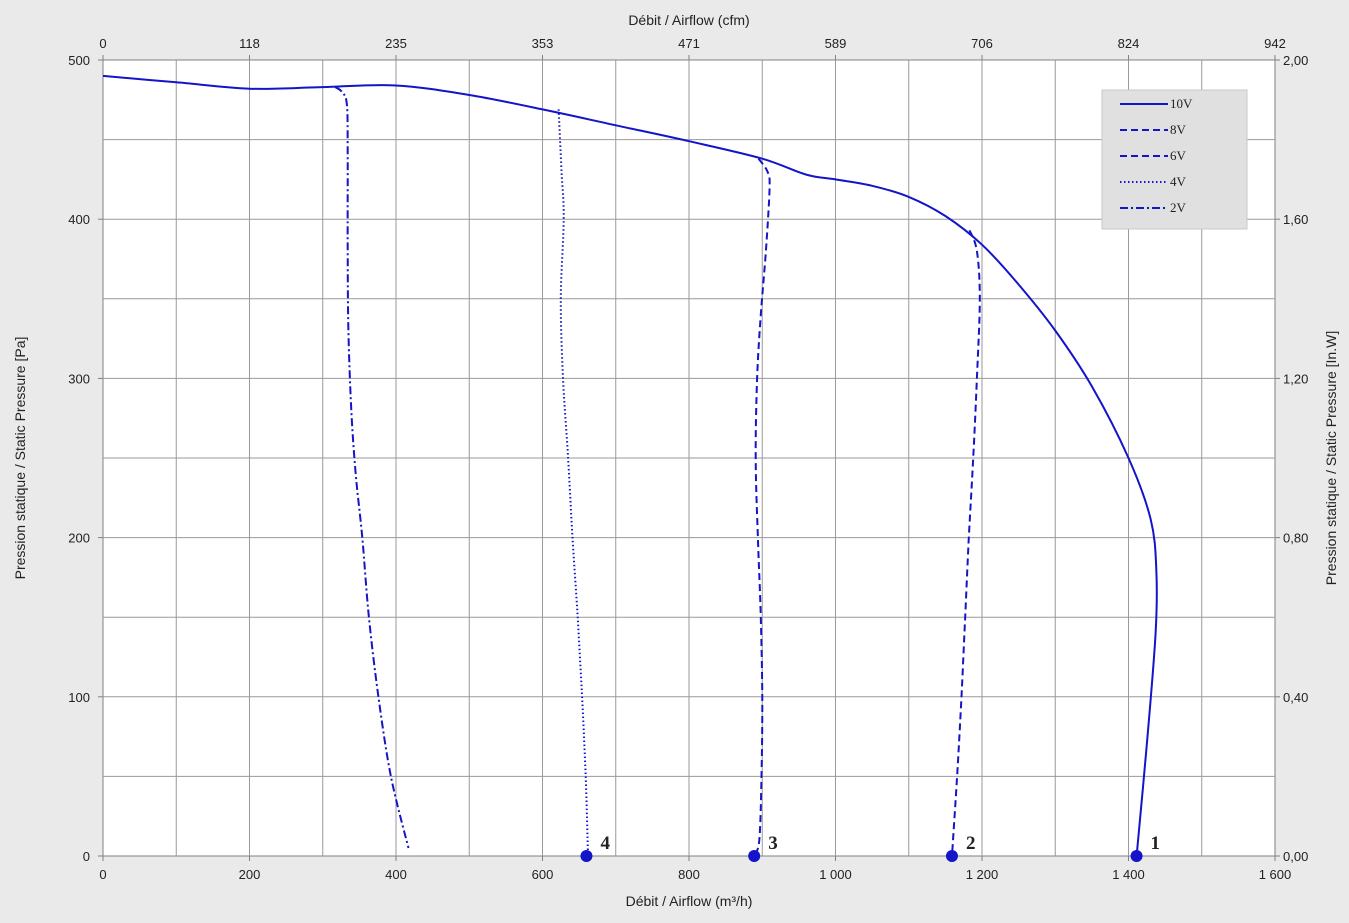  What do you see at coordinates (605, 843) in the screenshot?
I see `operating-point-label-4: 4` at bounding box center [605, 843].